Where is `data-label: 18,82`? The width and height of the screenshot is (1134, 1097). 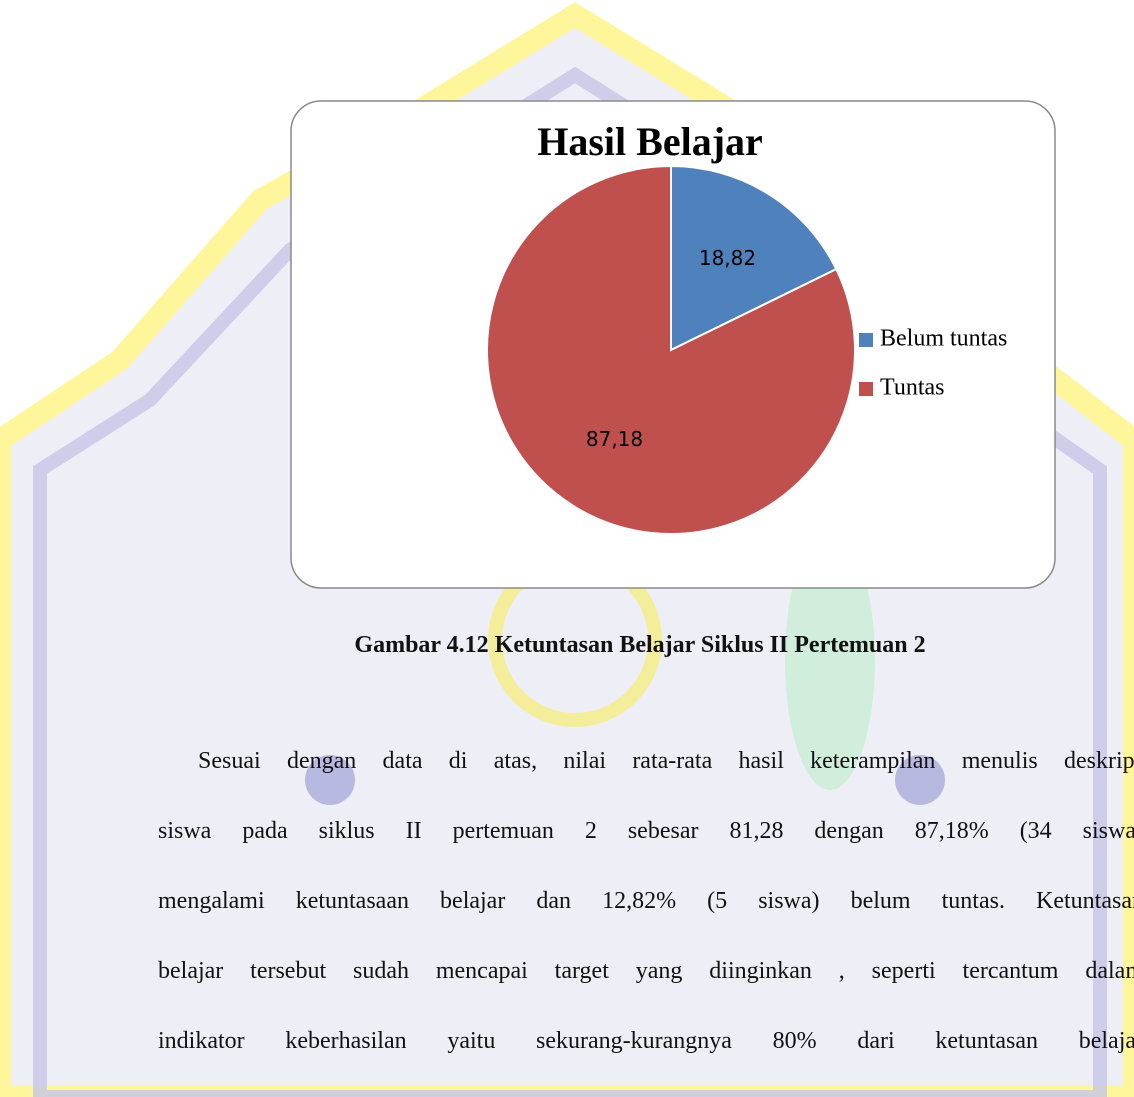
data-label: 18,82 is located at coordinates (727, 258).